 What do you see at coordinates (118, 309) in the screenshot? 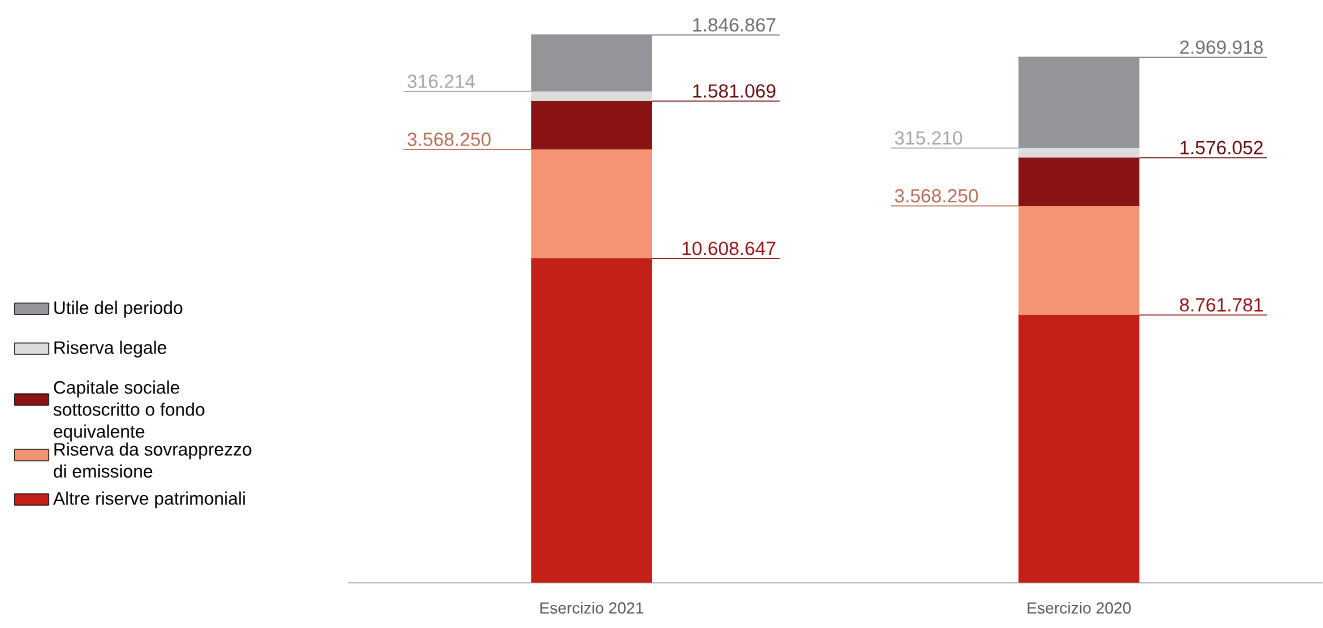
I see `legend-label: Utile del periodo` at bounding box center [118, 309].